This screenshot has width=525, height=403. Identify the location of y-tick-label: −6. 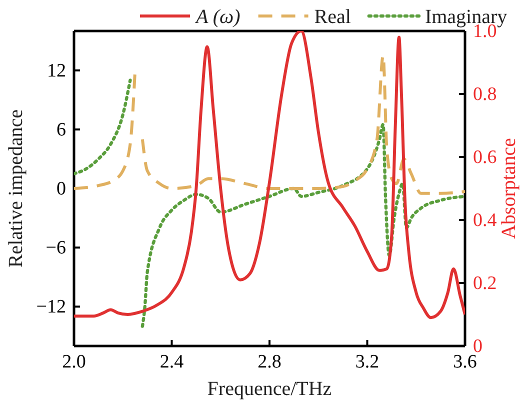
(56, 248).